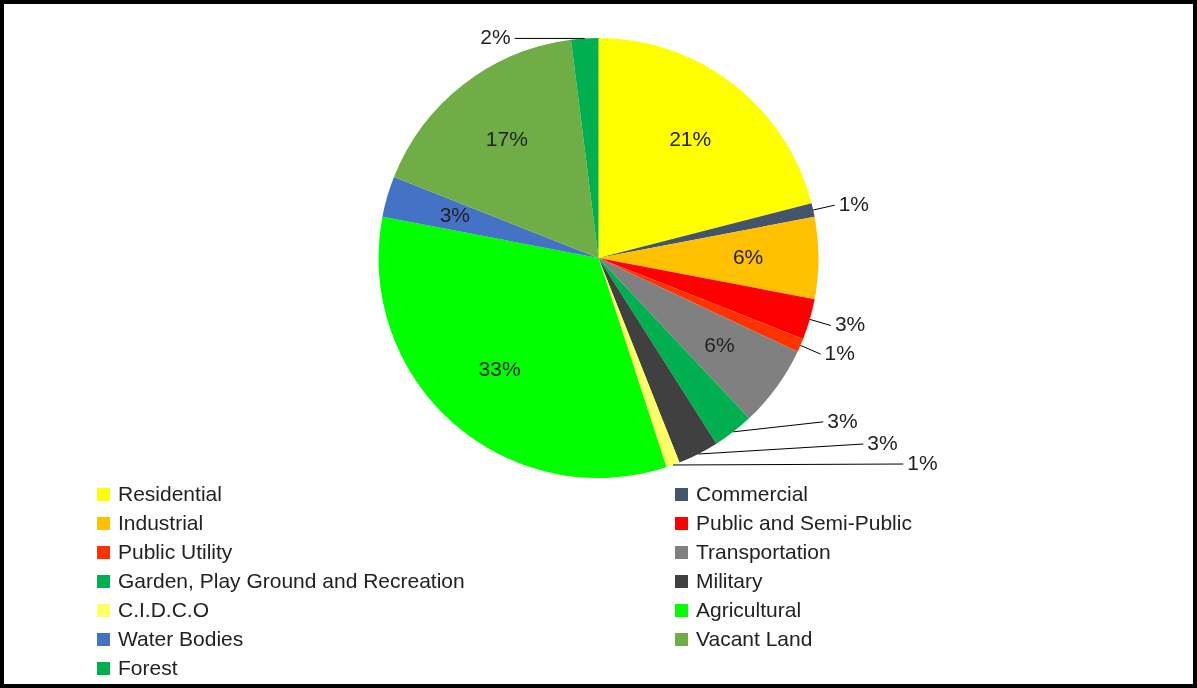 The width and height of the screenshot is (1197, 688). I want to click on legend-label: C.I.D.C.O, so click(164, 610).